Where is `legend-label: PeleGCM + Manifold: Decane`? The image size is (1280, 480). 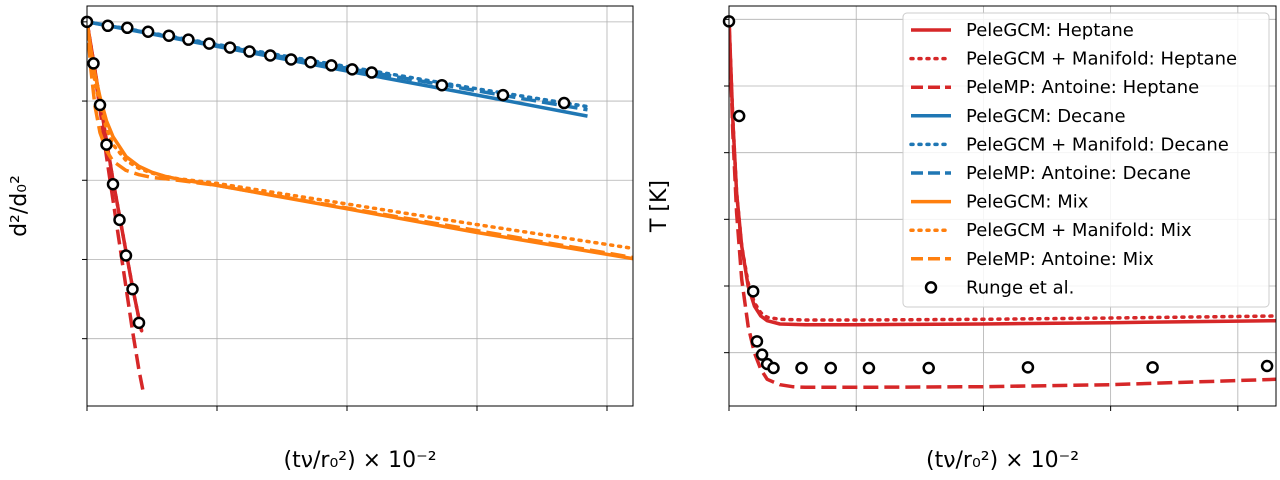 legend-label: PeleGCM + Manifold: Decane is located at coordinates (1097, 144).